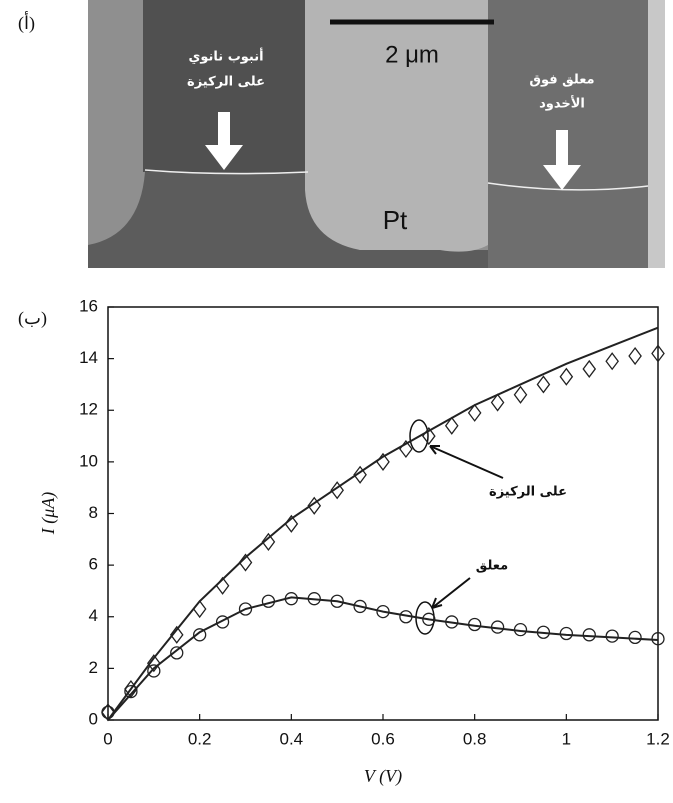 The height and width of the screenshot is (803, 673). What do you see at coordinates (419, 436) in the screenshot?
I see `annotation-ellipse` at bounding box center [419, 436].